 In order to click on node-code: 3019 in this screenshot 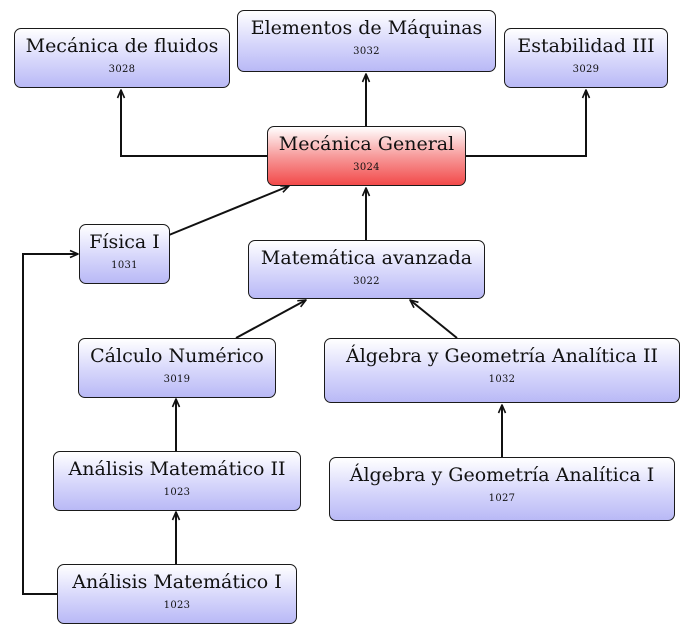, I will do `click(177, 379)`.